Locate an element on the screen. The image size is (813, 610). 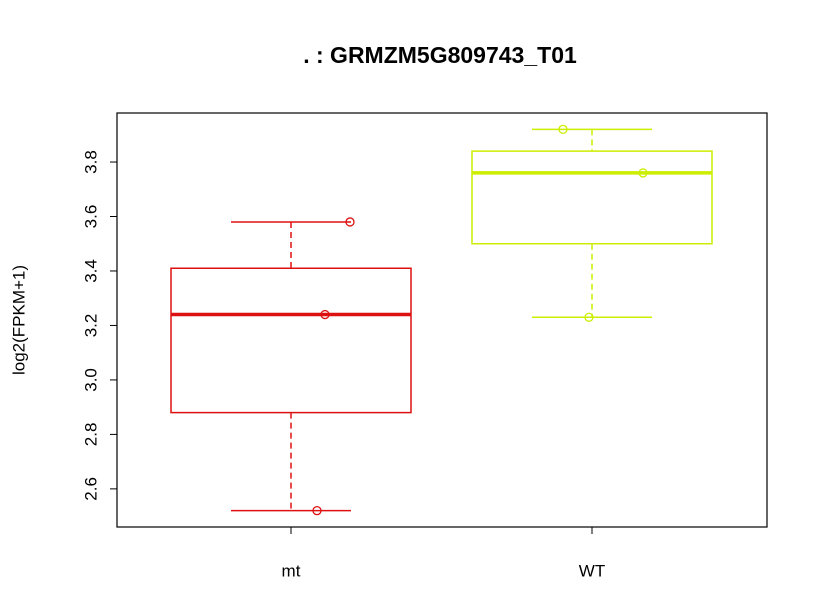
y-axis-label: log2(FPKM+1) is located at coordinates (18, 320).